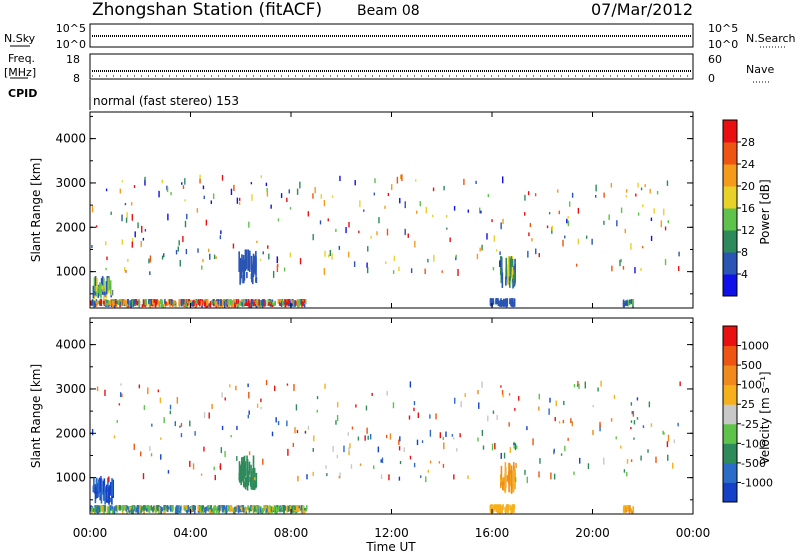 The image size is (800, 554). Describe the element at coordinates (748, 208) in the screenshot. I see `power-colorbar-tick: 16` at that location.